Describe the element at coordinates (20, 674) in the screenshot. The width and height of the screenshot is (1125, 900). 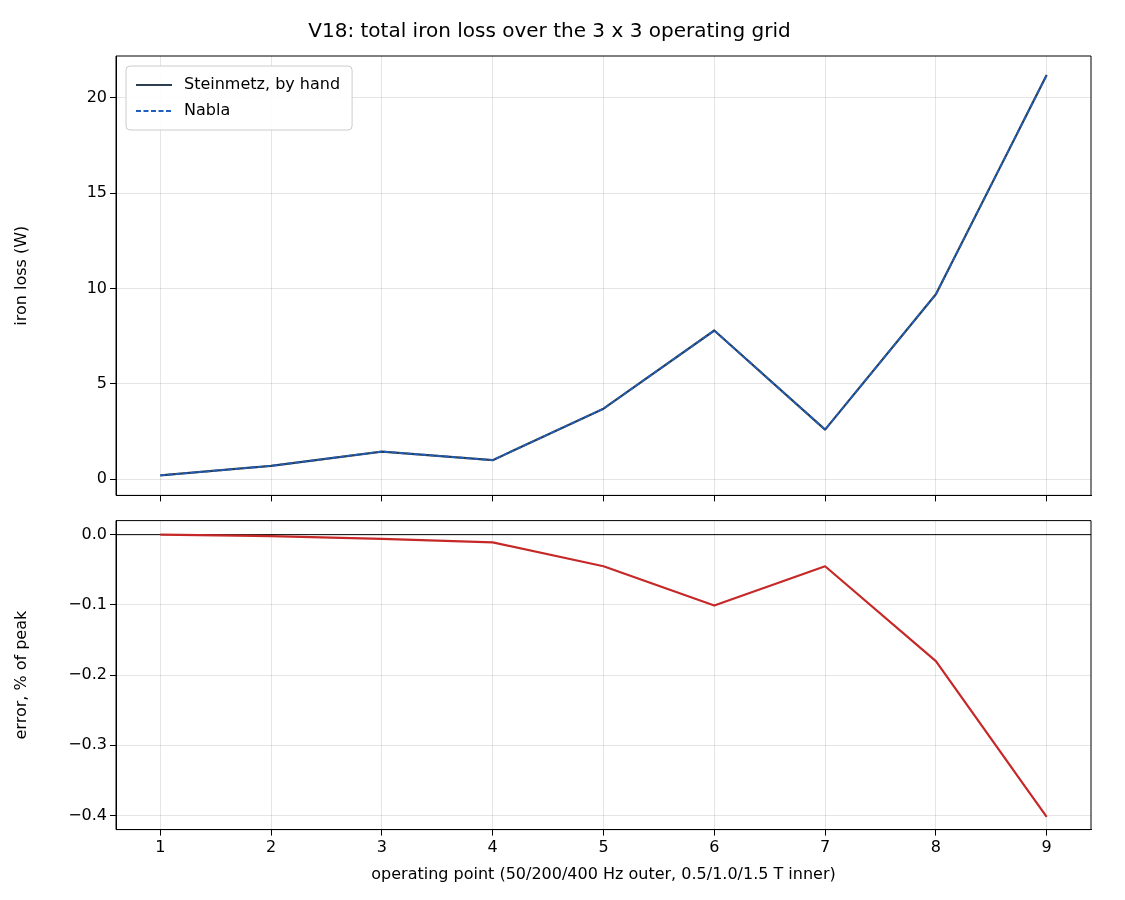
I see `y-axis-title: error, % of peak` at that location.